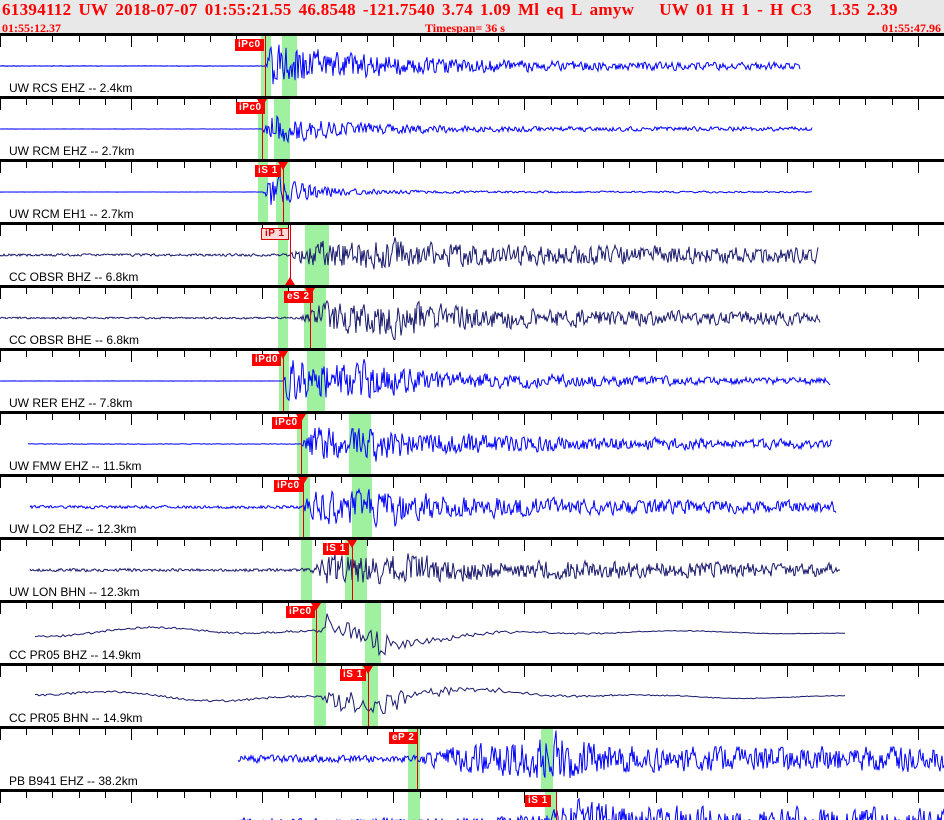 Image resolution: width=944 pixels, height=820 pixels. Describe the element at coordinates (275, 234) in the screenshot. I see `phase-pick-label: iP 1` at that location.